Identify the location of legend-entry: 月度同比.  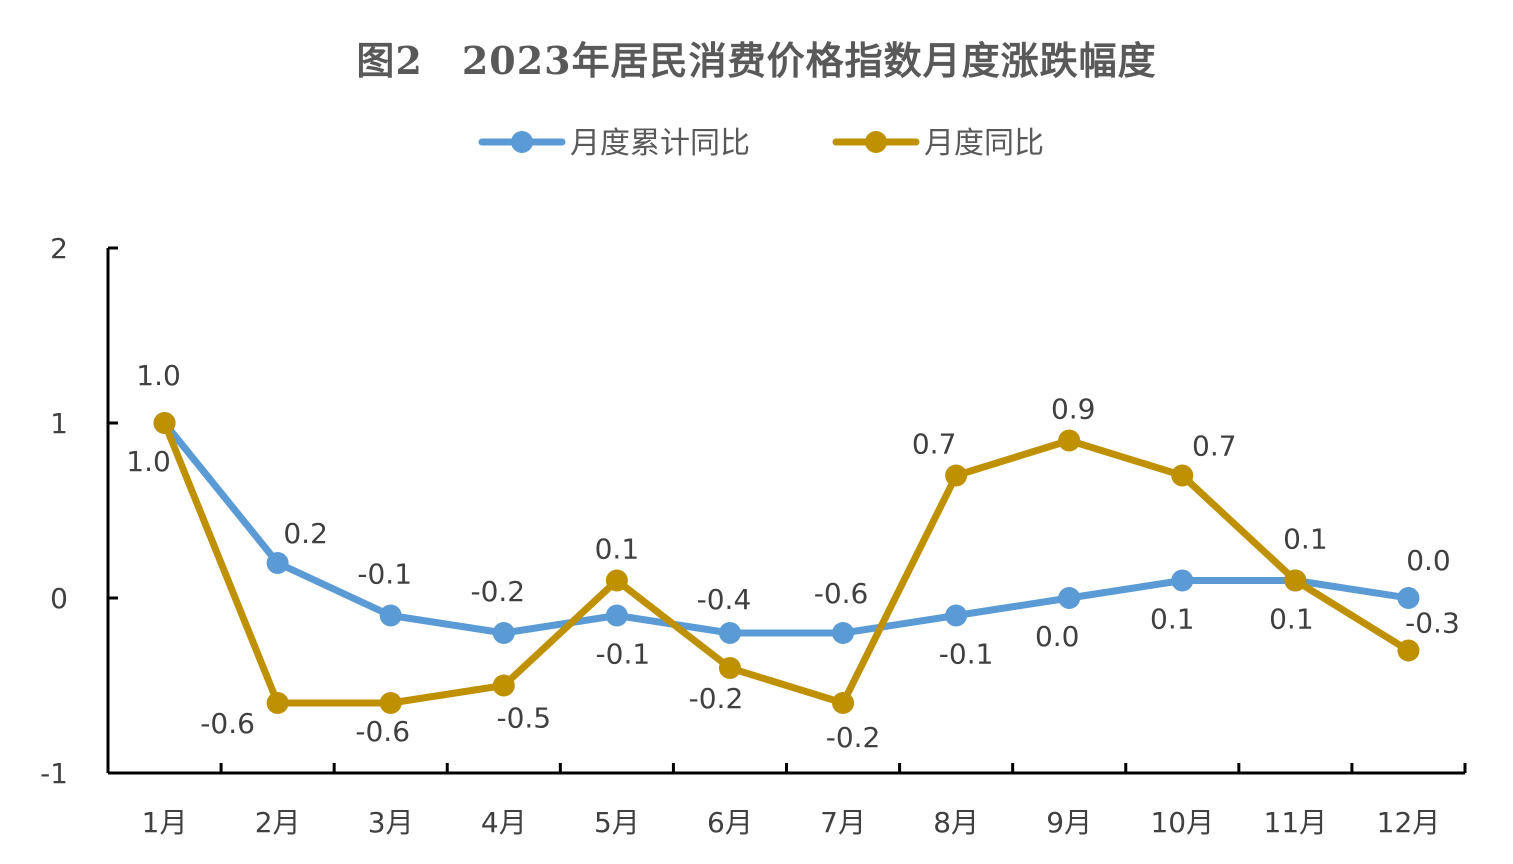
(938, 143).